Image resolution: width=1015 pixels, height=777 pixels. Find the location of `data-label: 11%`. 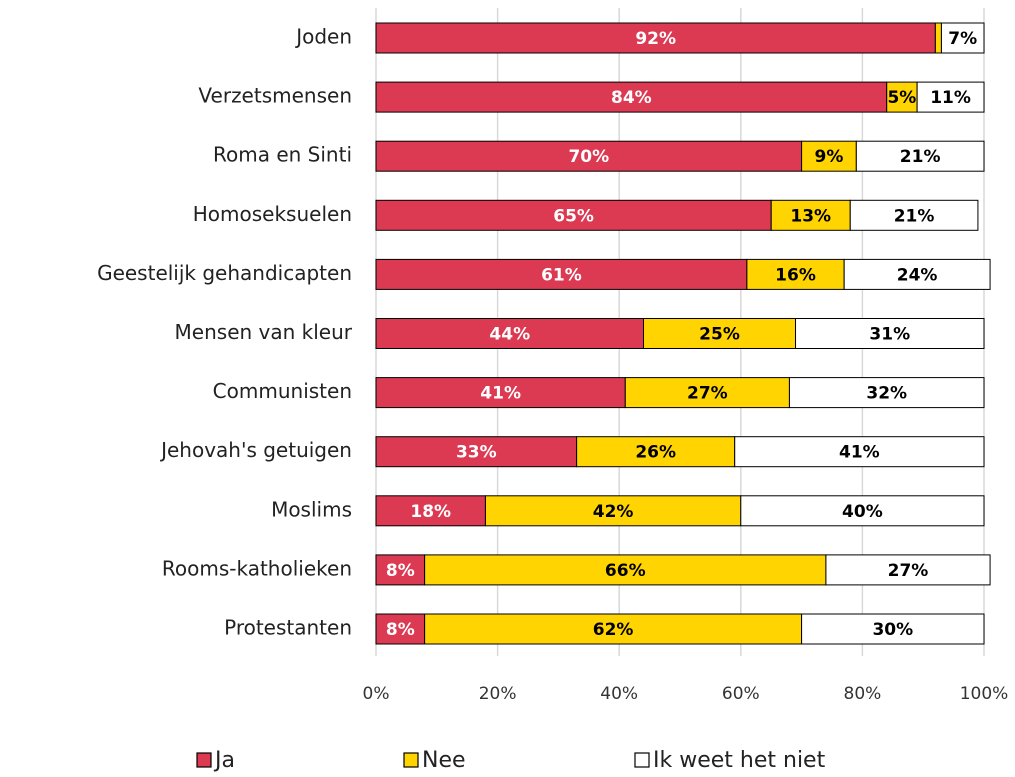

data-label: 11% is located at coordinates (950, 98).